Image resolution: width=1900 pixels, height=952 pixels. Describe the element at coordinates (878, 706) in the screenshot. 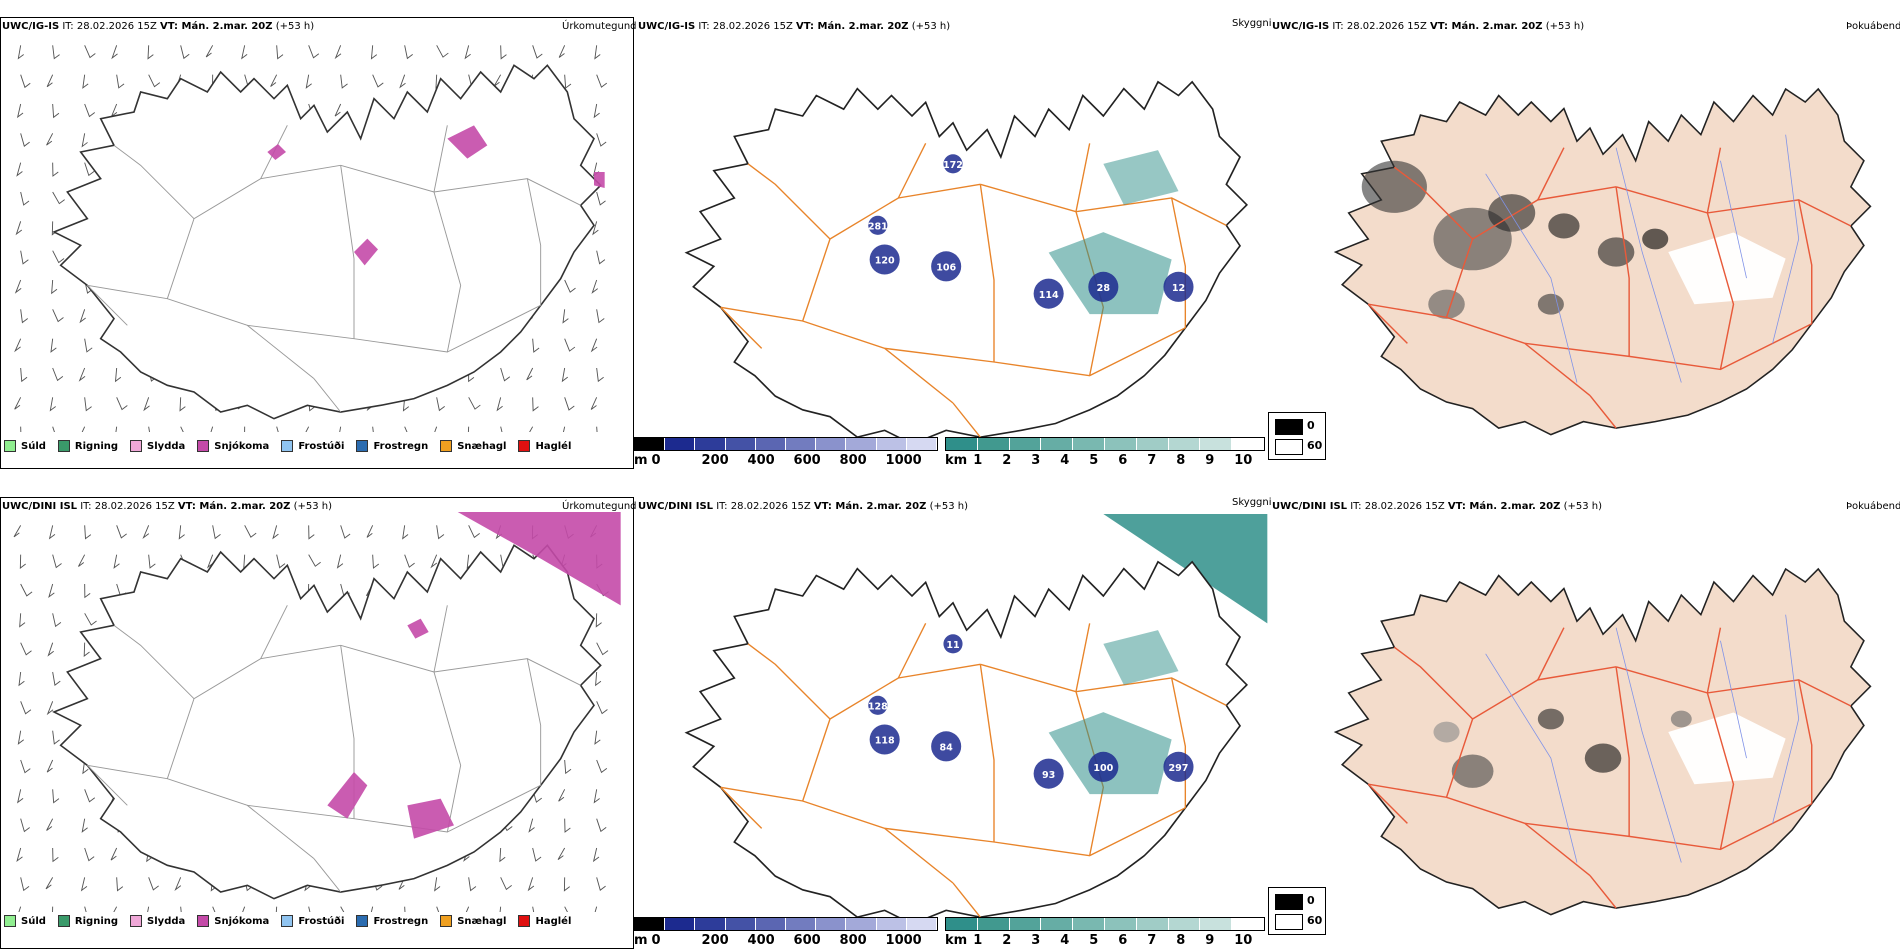

I see `elevation-label: 128` at that location.